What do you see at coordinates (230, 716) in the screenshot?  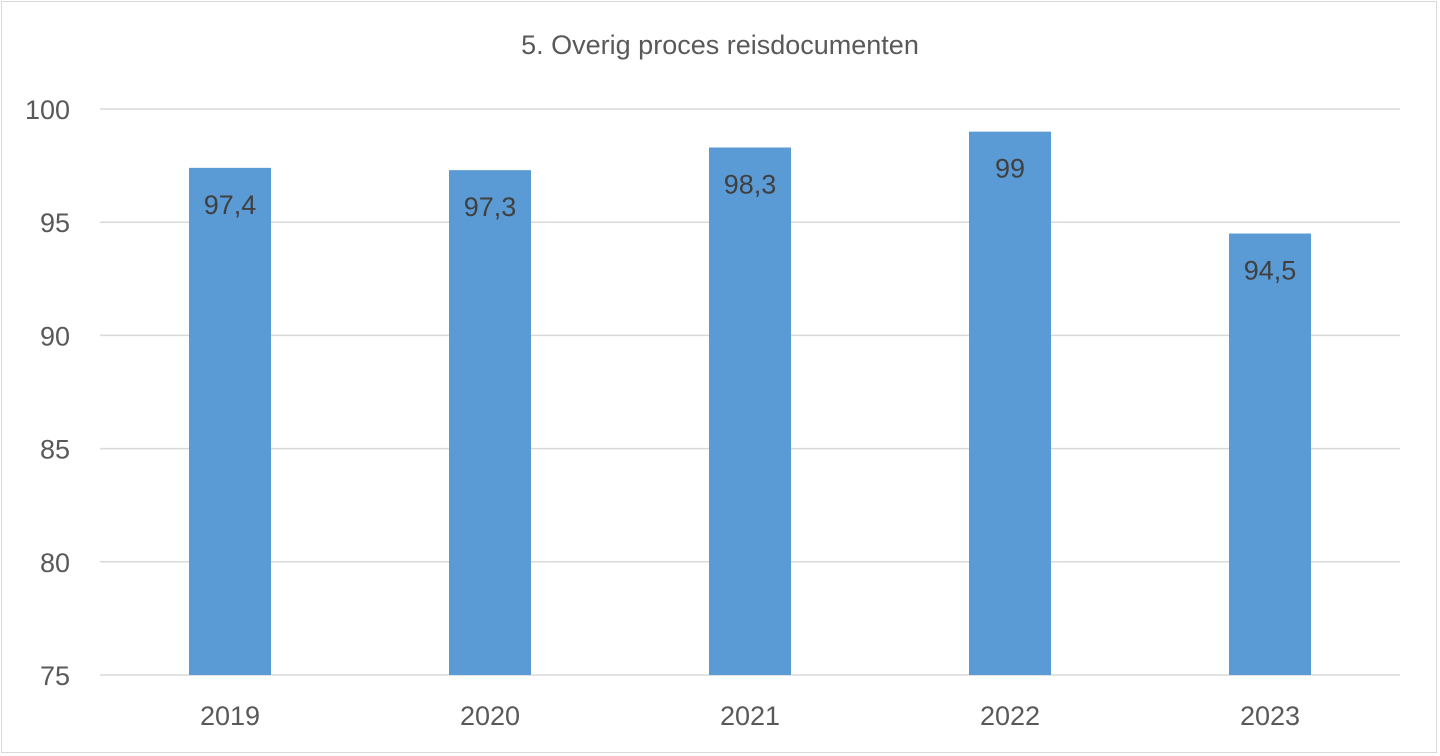 I see `x-tick-label: 2019` at bounding box center [230, 716].